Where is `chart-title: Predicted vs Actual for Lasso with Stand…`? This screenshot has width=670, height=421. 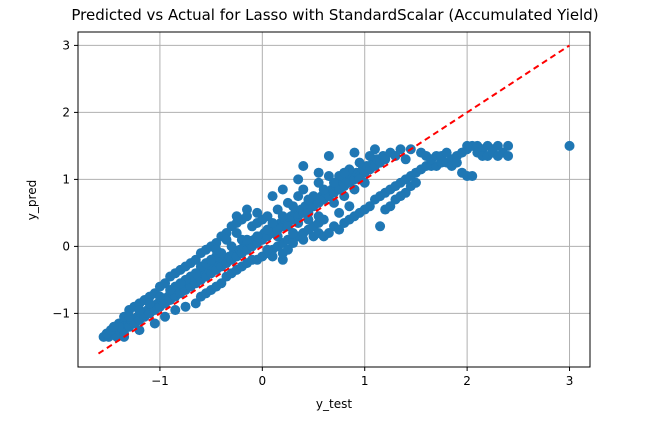
chart-title: Predicted vs Actual for Lasso with Stand… is located at coordinates (334, 15).